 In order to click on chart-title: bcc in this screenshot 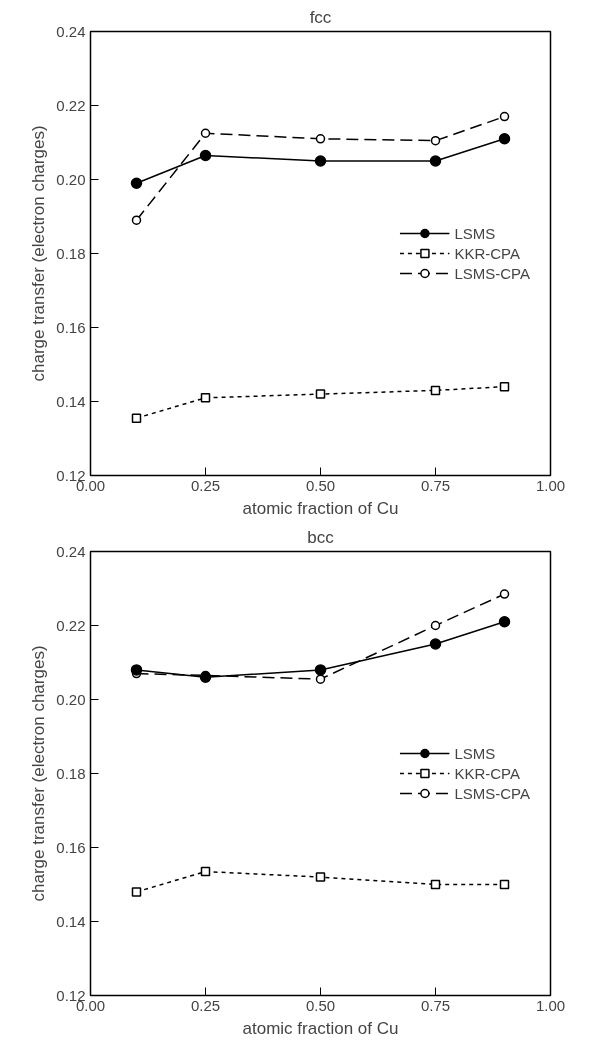, I will do `click(321, 537)`.